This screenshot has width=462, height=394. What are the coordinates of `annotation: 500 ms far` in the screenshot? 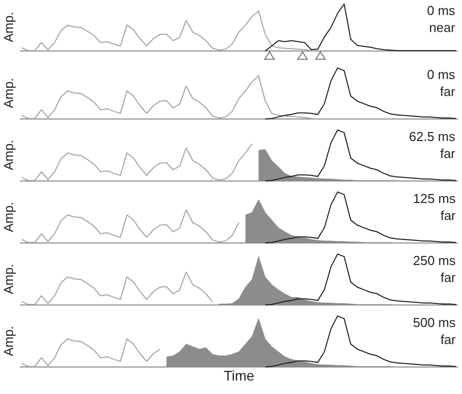 It's located at (434, 331).